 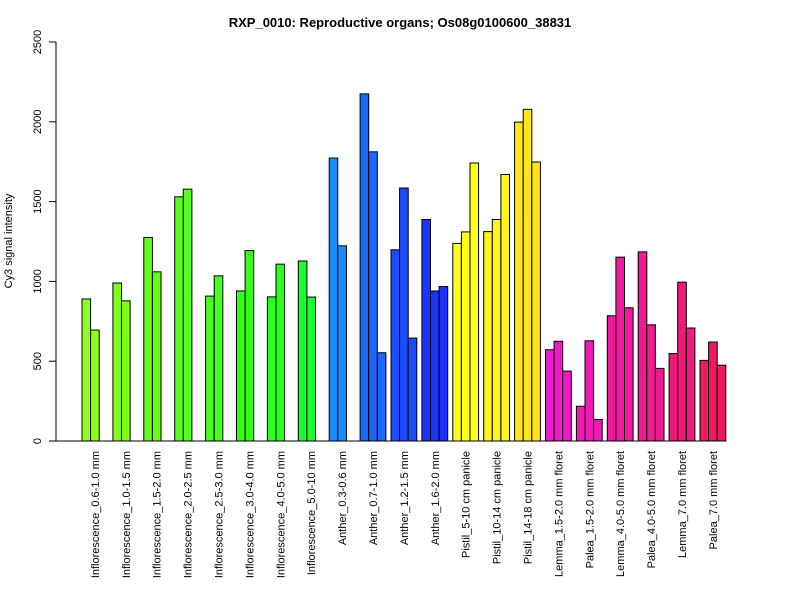 I want to click on category-label: Palea_1.5-2.0 mm floret, so click(x=590, y=509).